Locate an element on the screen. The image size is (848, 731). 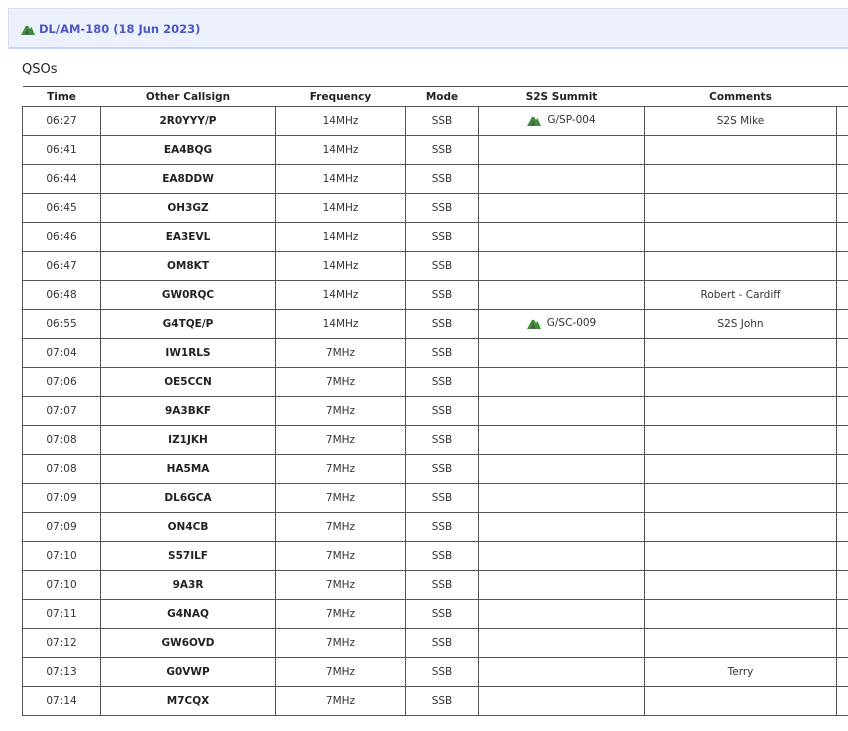
callsign-cell: IW1RLS is located at coordinates (188, 353).